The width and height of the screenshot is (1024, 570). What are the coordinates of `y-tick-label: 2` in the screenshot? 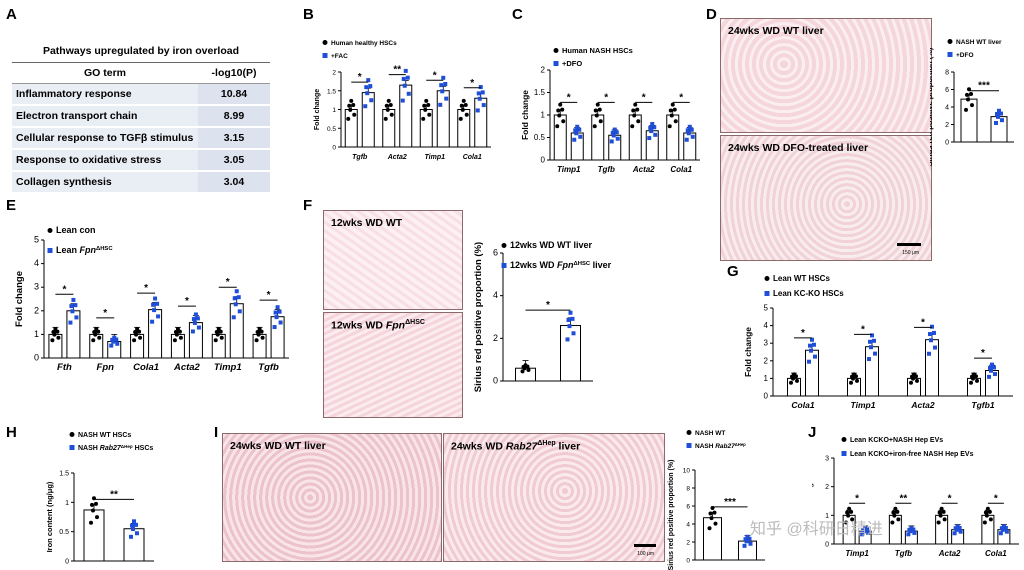 It's located at (947, 125).